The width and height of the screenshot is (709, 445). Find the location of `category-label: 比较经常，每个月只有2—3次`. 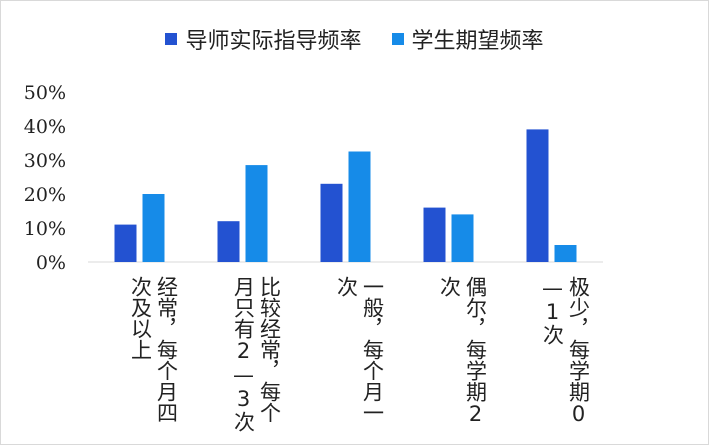

category-label: 比较经常，每个月只有2—3次 is located at coordinates (256, 354).